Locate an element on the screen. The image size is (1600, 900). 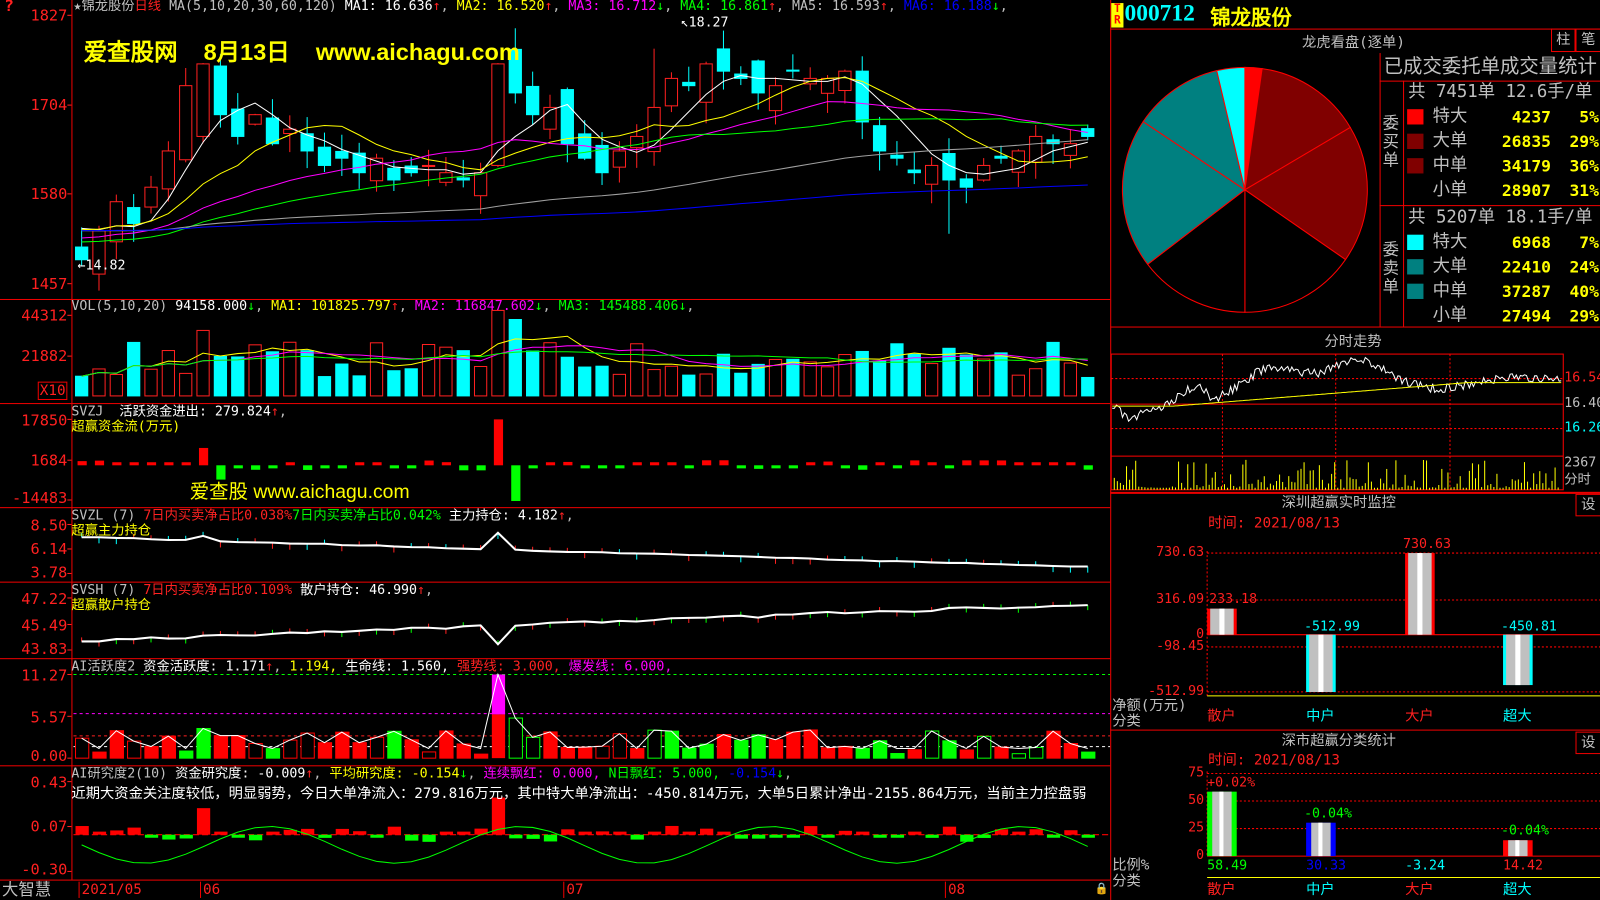
classify-change-label: +0.02% is located at coordinates (1231, 783).